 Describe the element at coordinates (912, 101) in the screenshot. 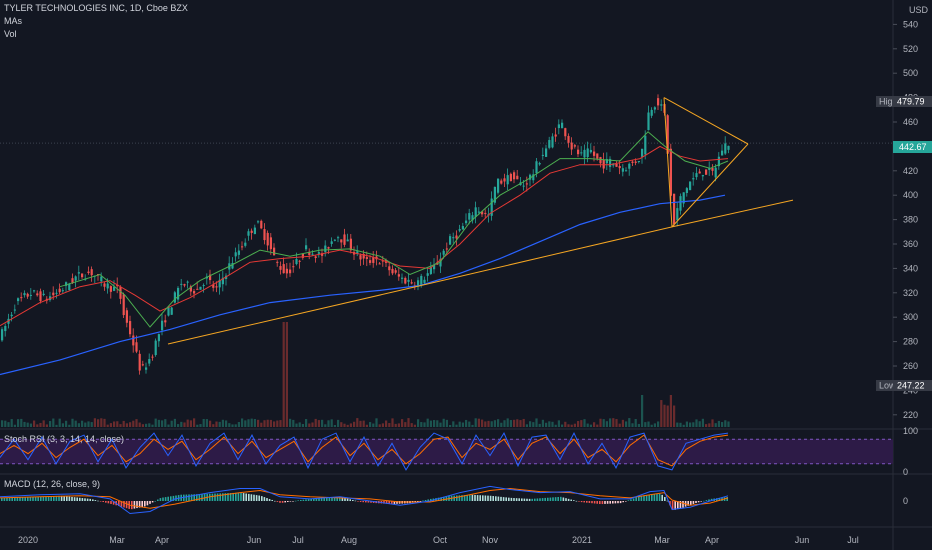

I see `high-value-badge` at that location.